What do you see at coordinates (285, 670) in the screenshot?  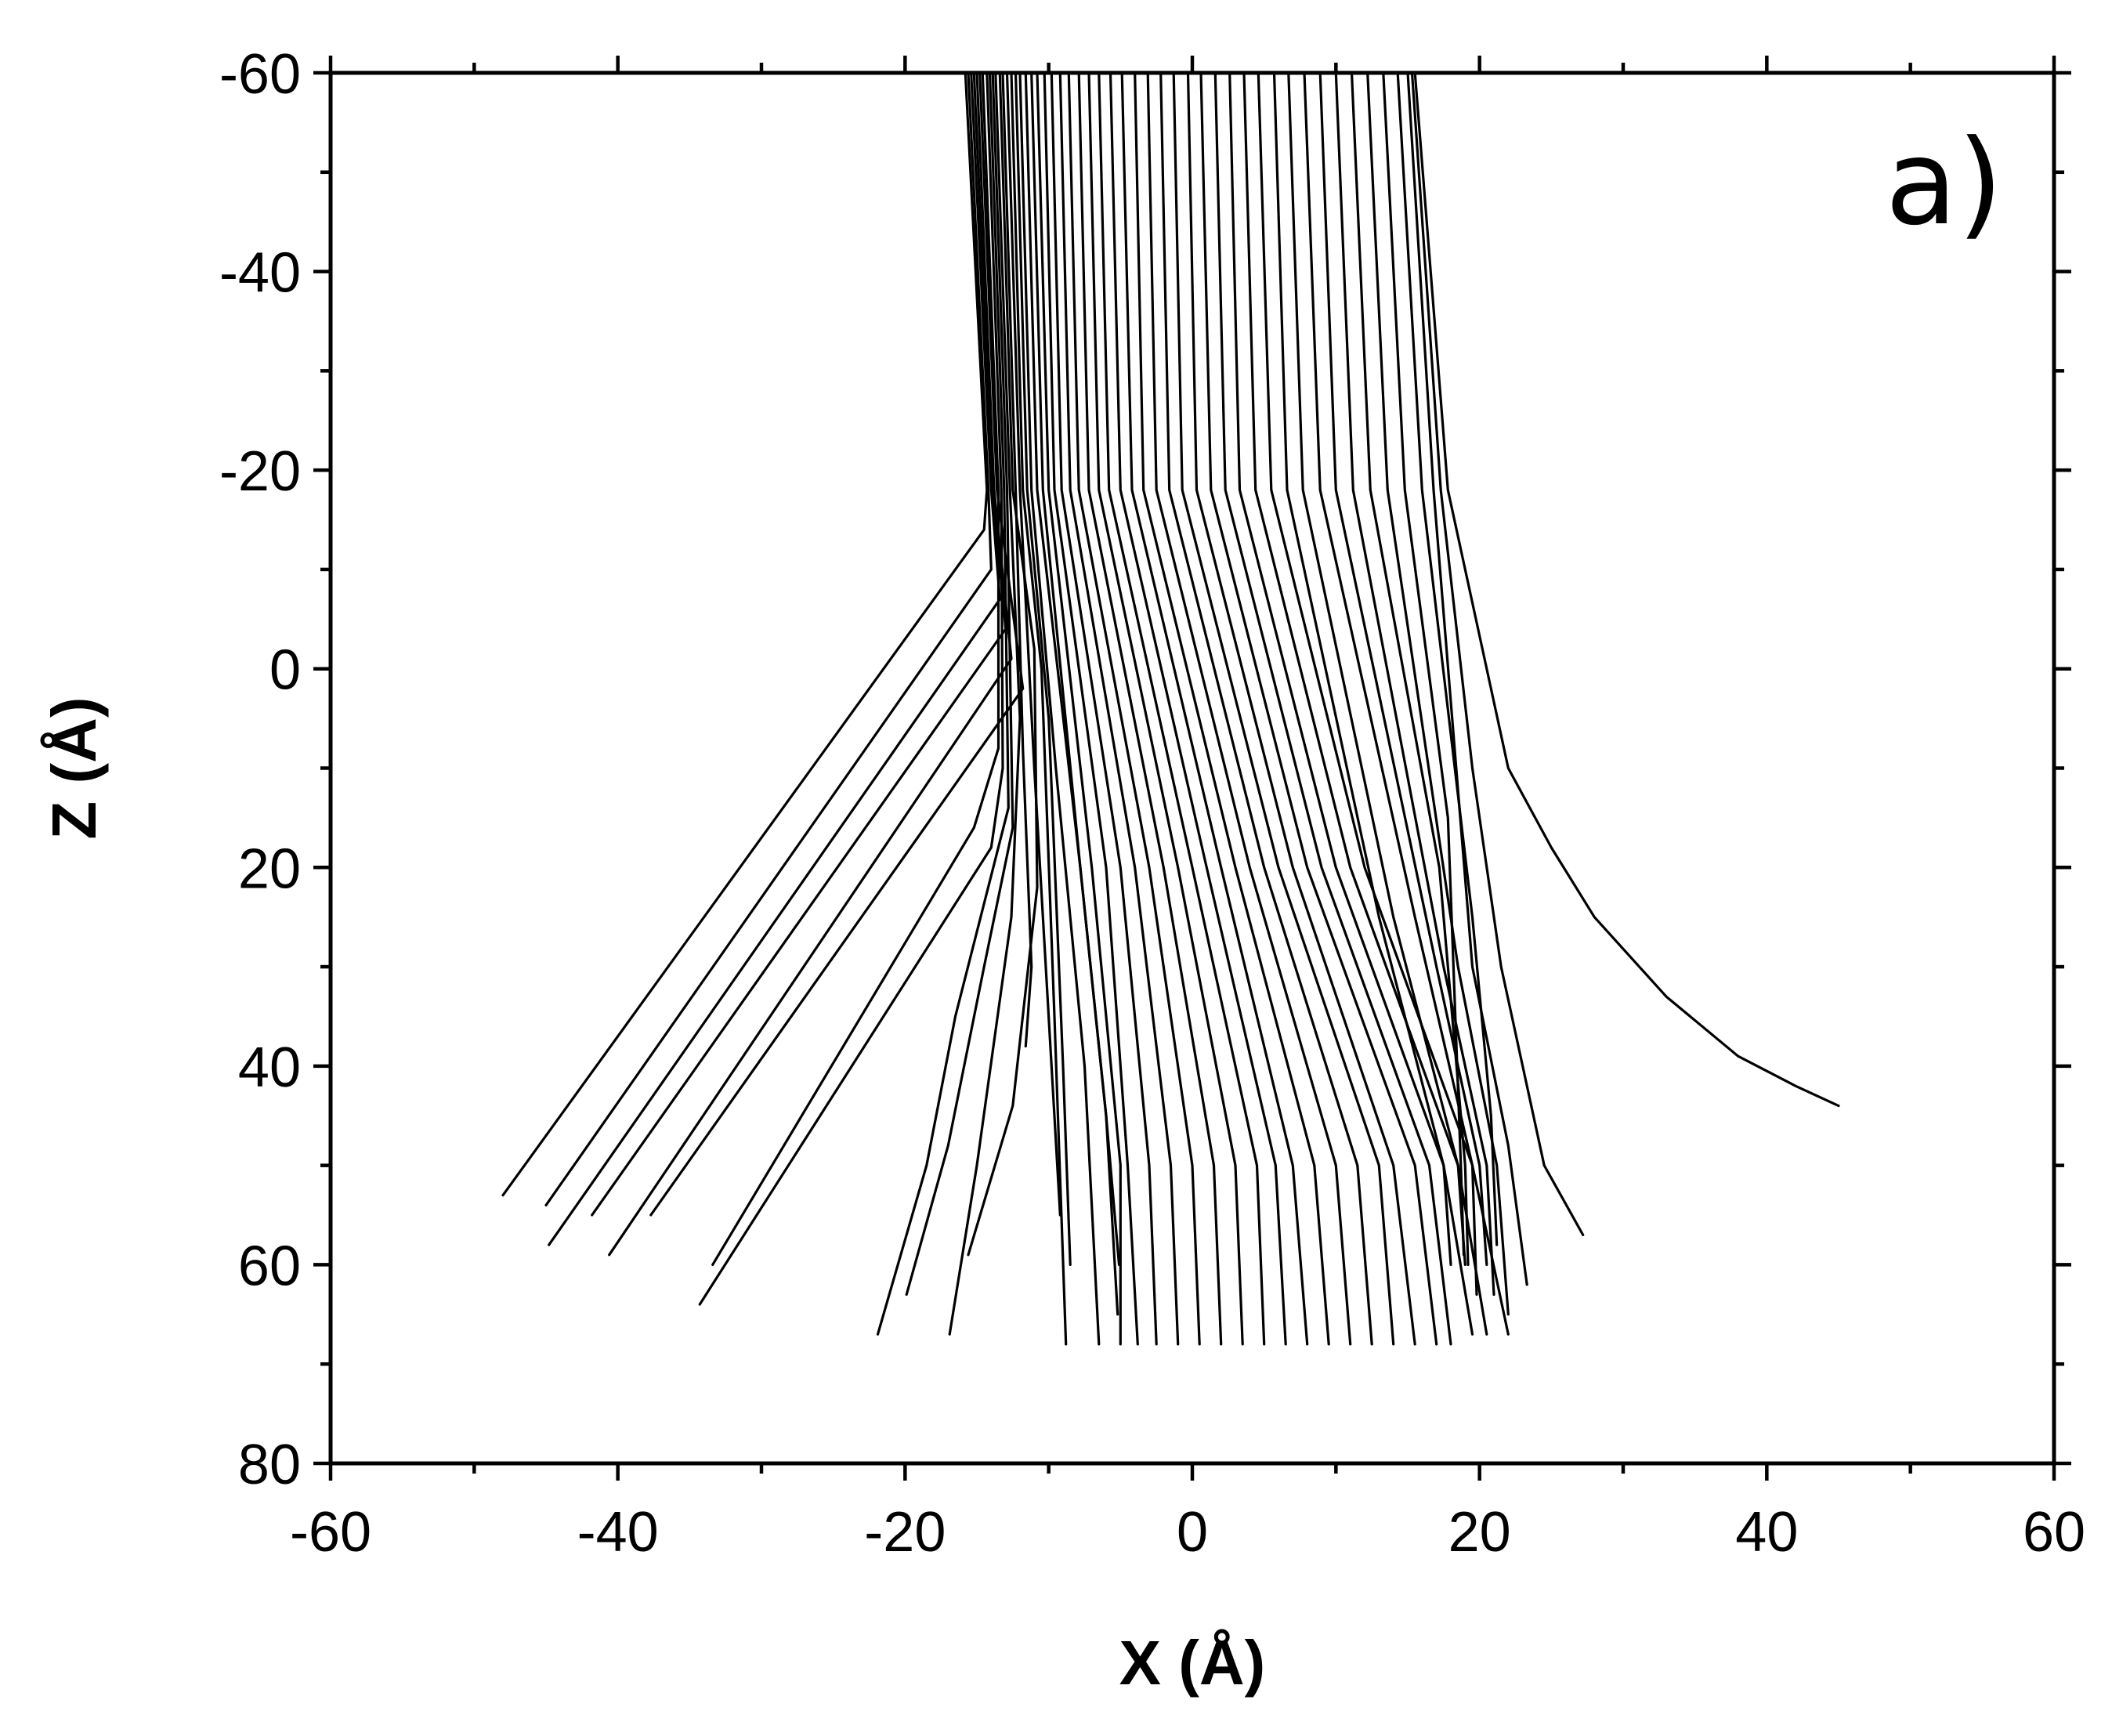 I see `y-tick-label: 0` at bounding box center [285, 670].